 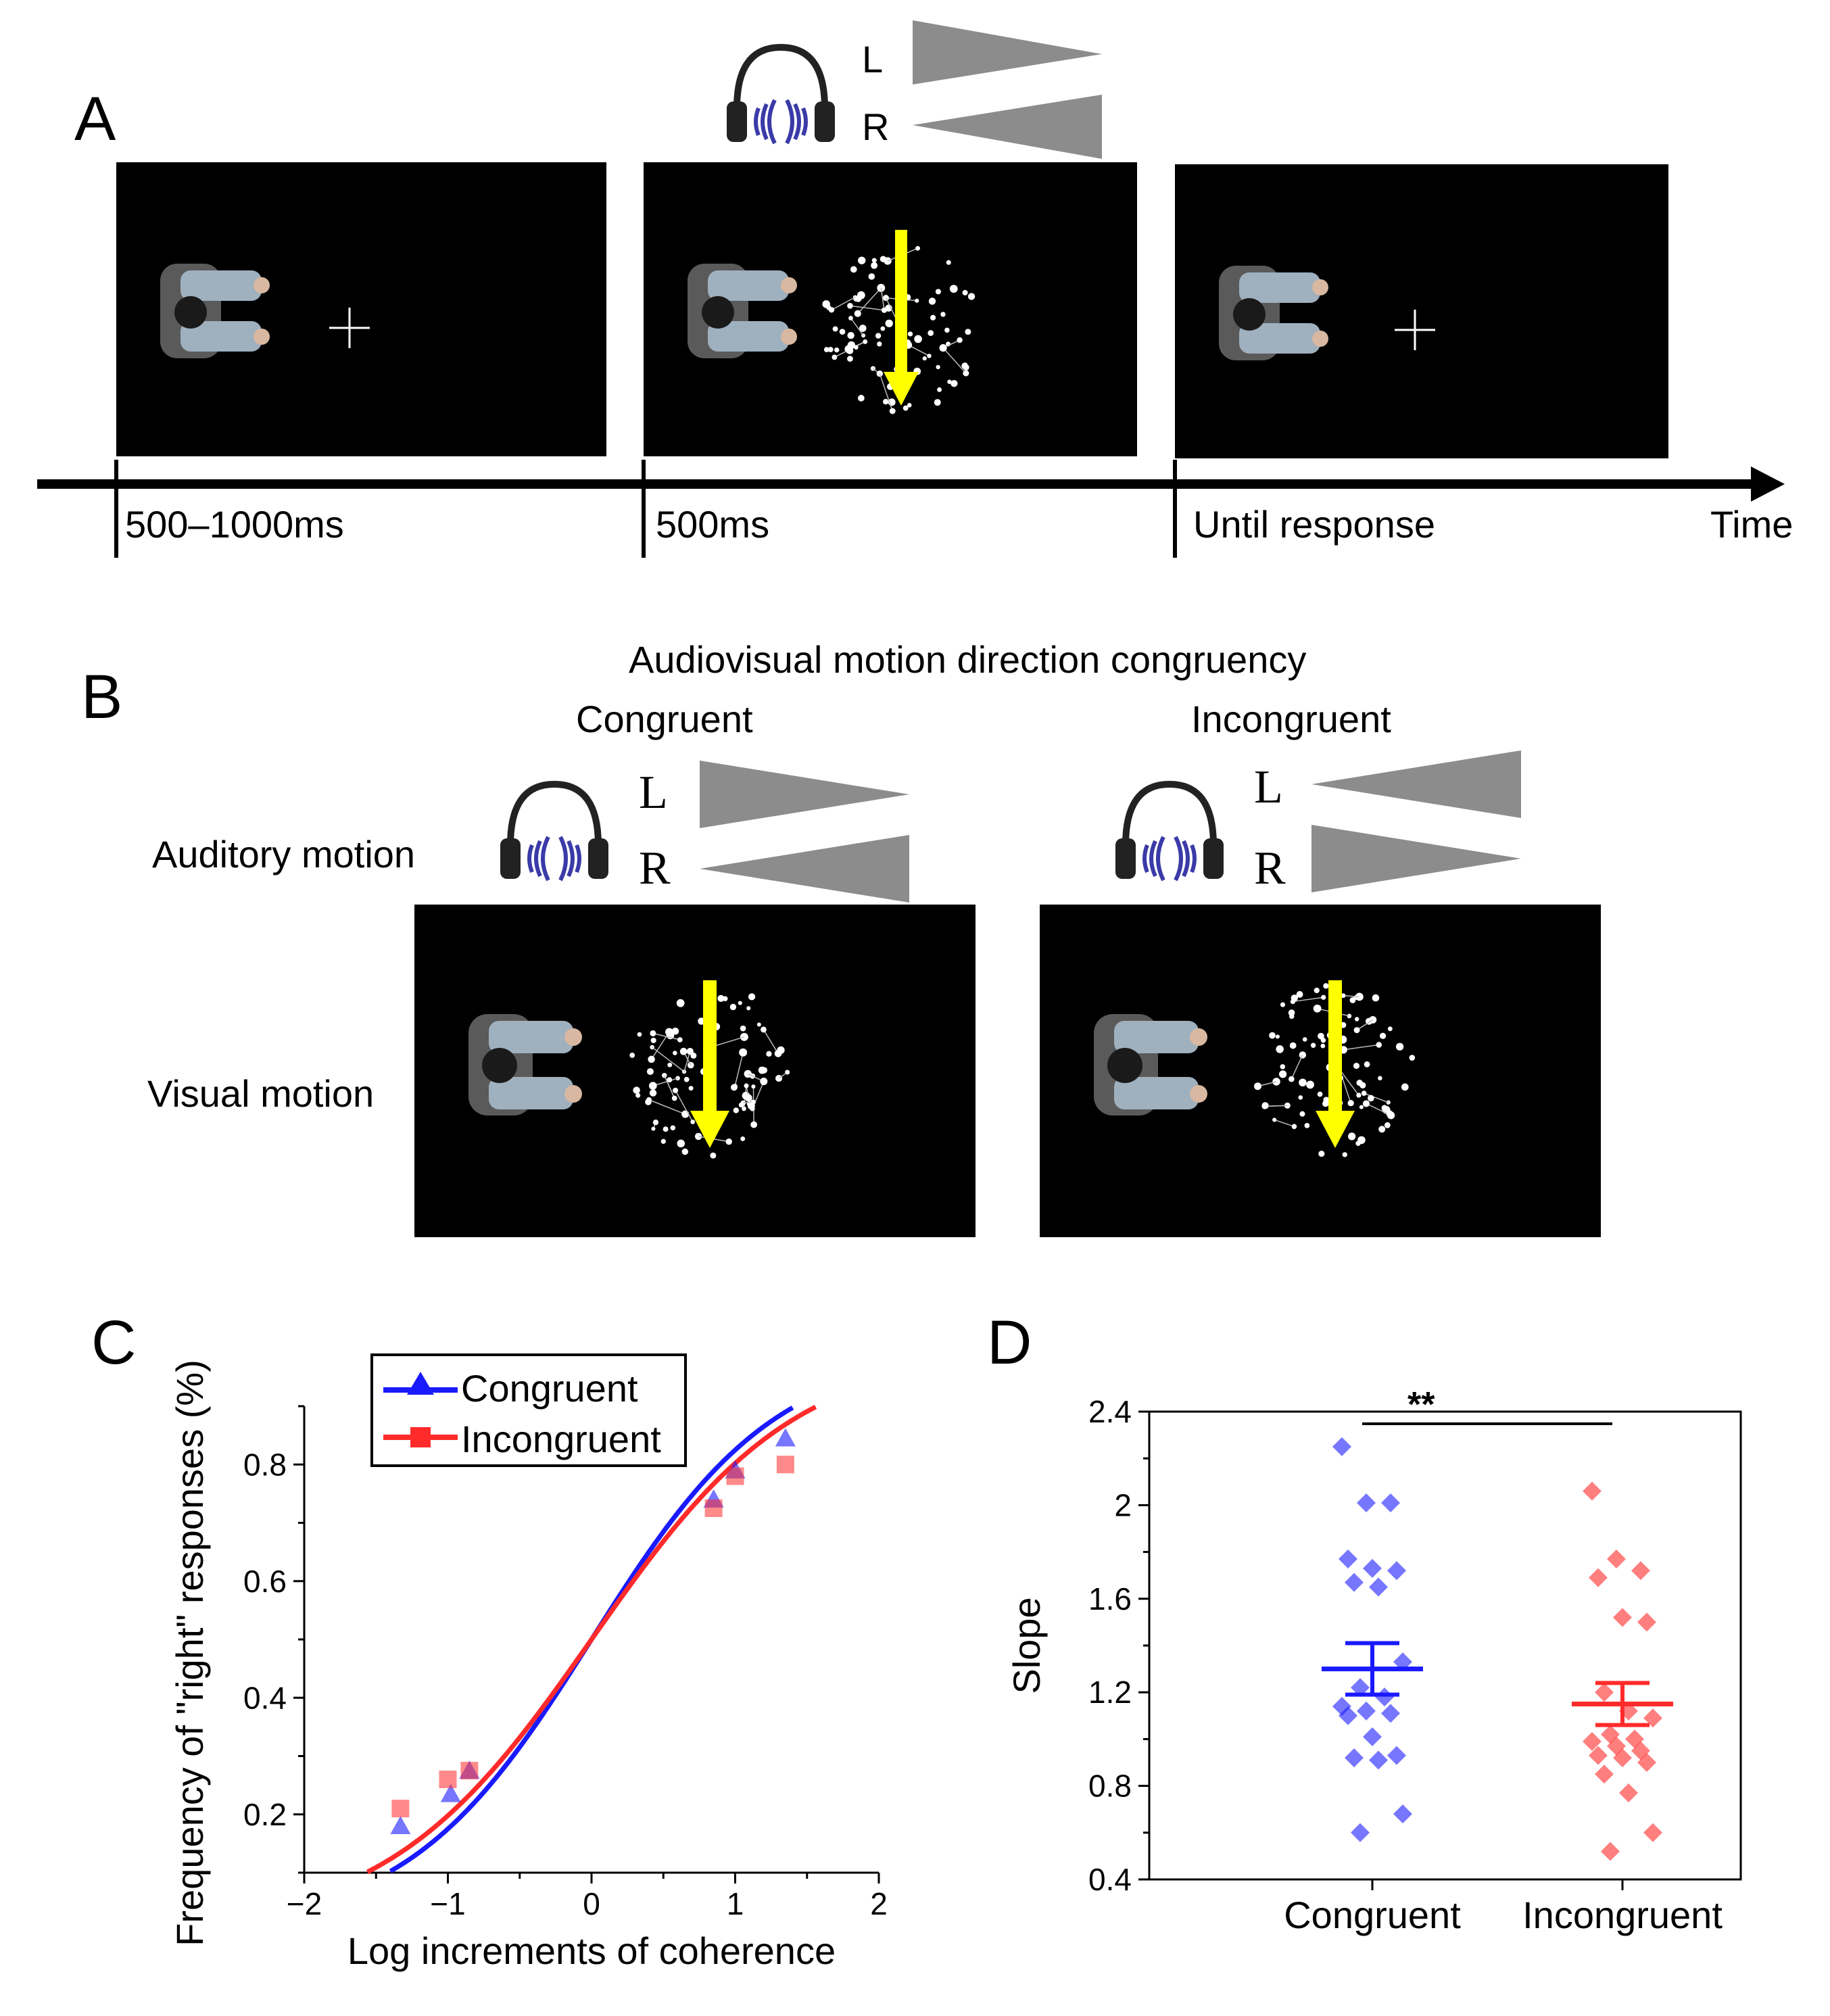 I want to click on duration-response: Until response, so click(x=1314, y=524).